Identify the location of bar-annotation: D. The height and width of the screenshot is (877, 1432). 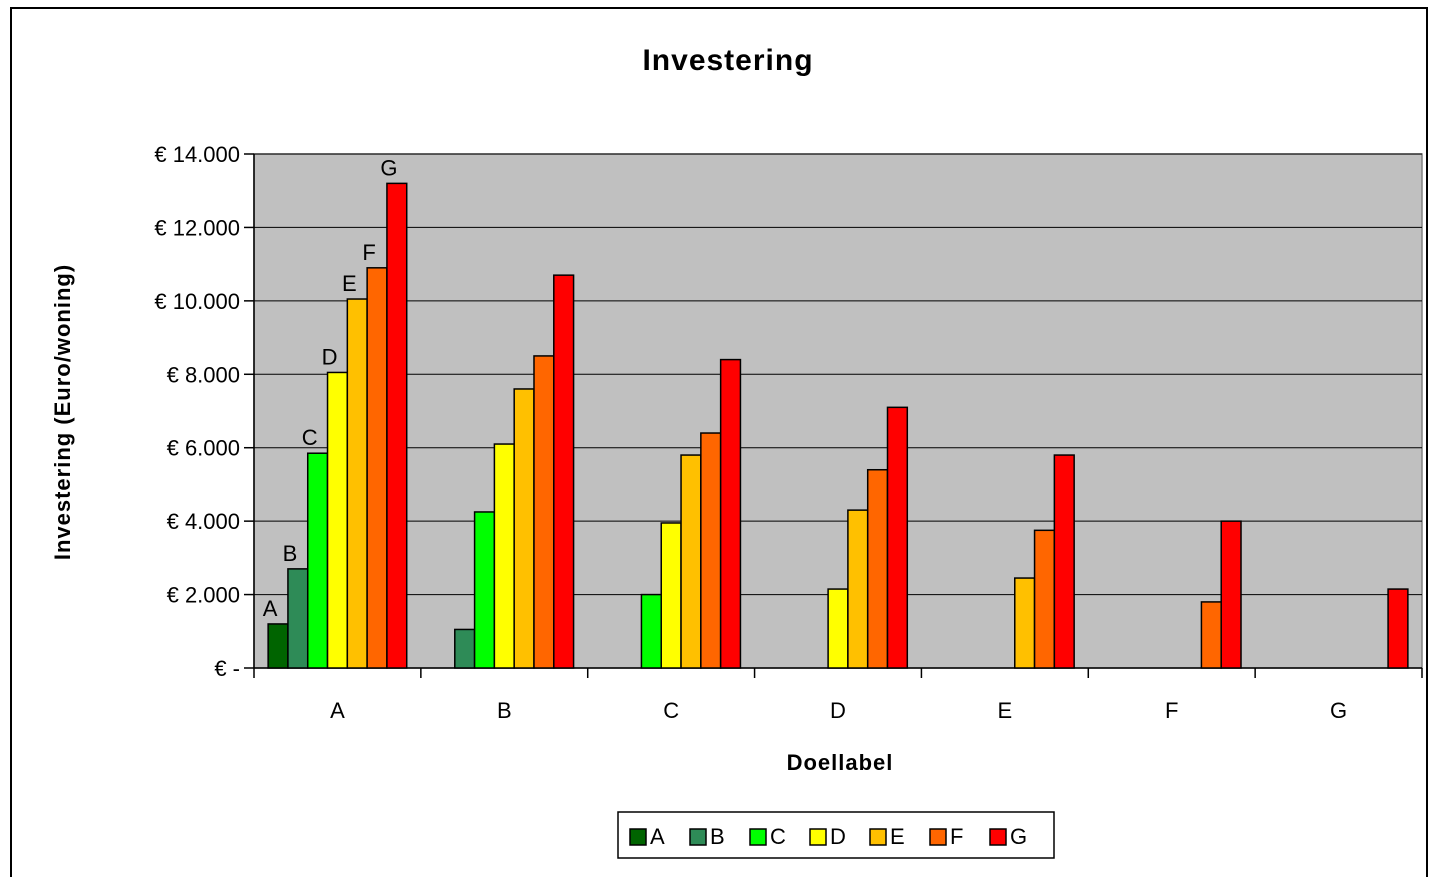
(330, 356).